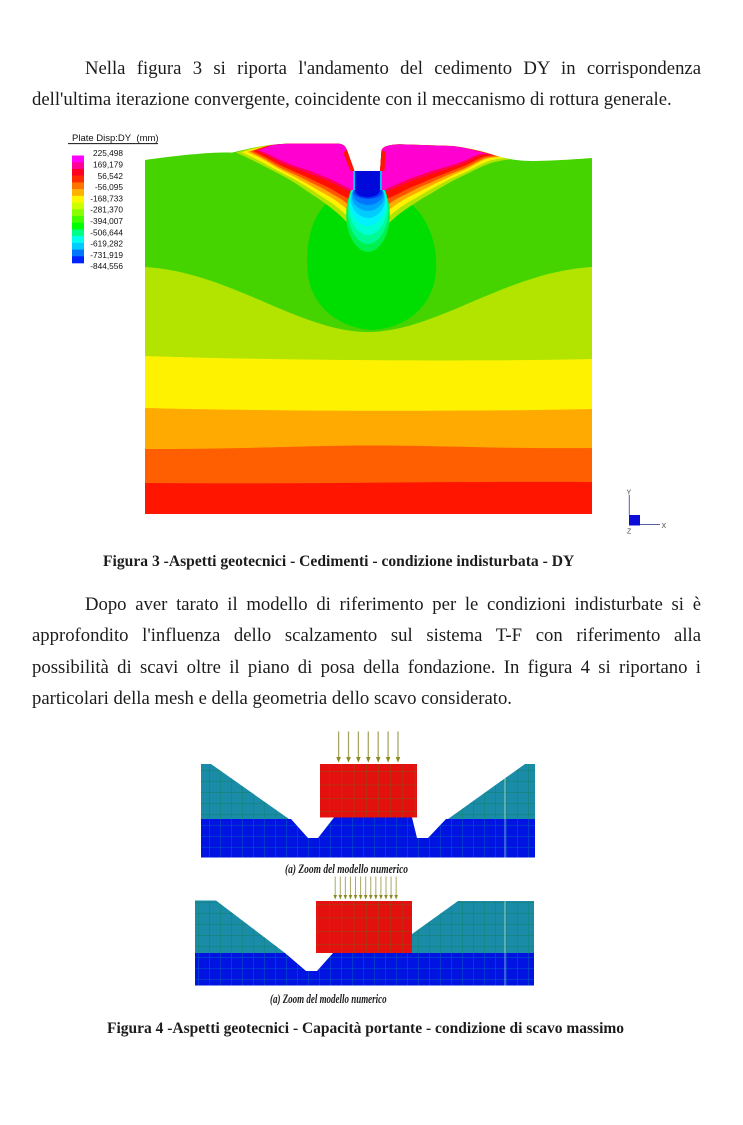 The image size is (743, 1125). I want to click on svg-text: -394,007, so click(106, 221).